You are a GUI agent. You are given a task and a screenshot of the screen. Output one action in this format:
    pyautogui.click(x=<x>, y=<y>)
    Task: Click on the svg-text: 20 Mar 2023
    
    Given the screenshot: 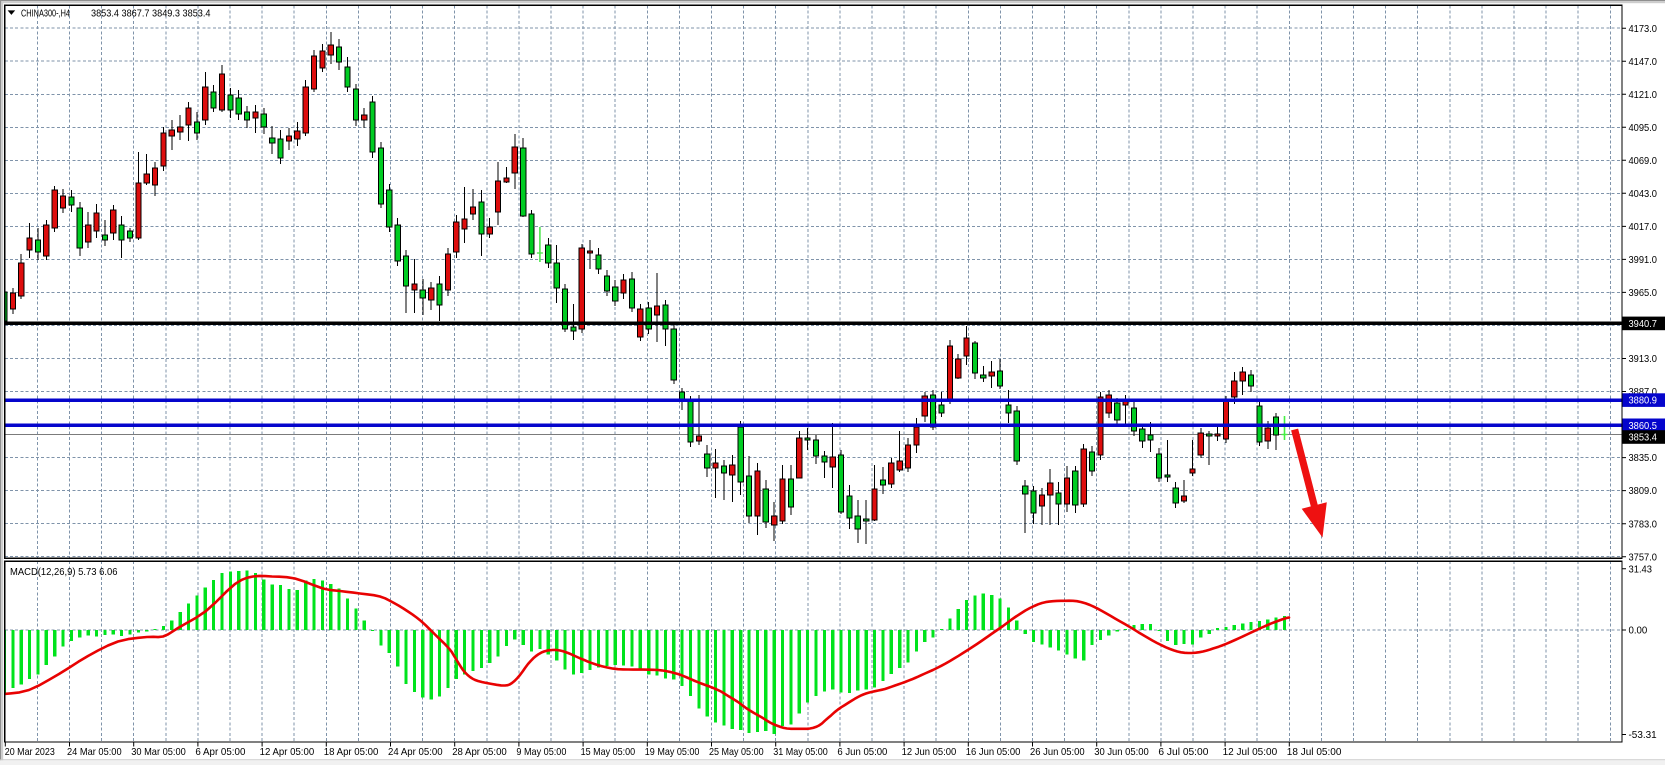 What is the action you would take?
    pyautogui.click(x=30, y=752)
    